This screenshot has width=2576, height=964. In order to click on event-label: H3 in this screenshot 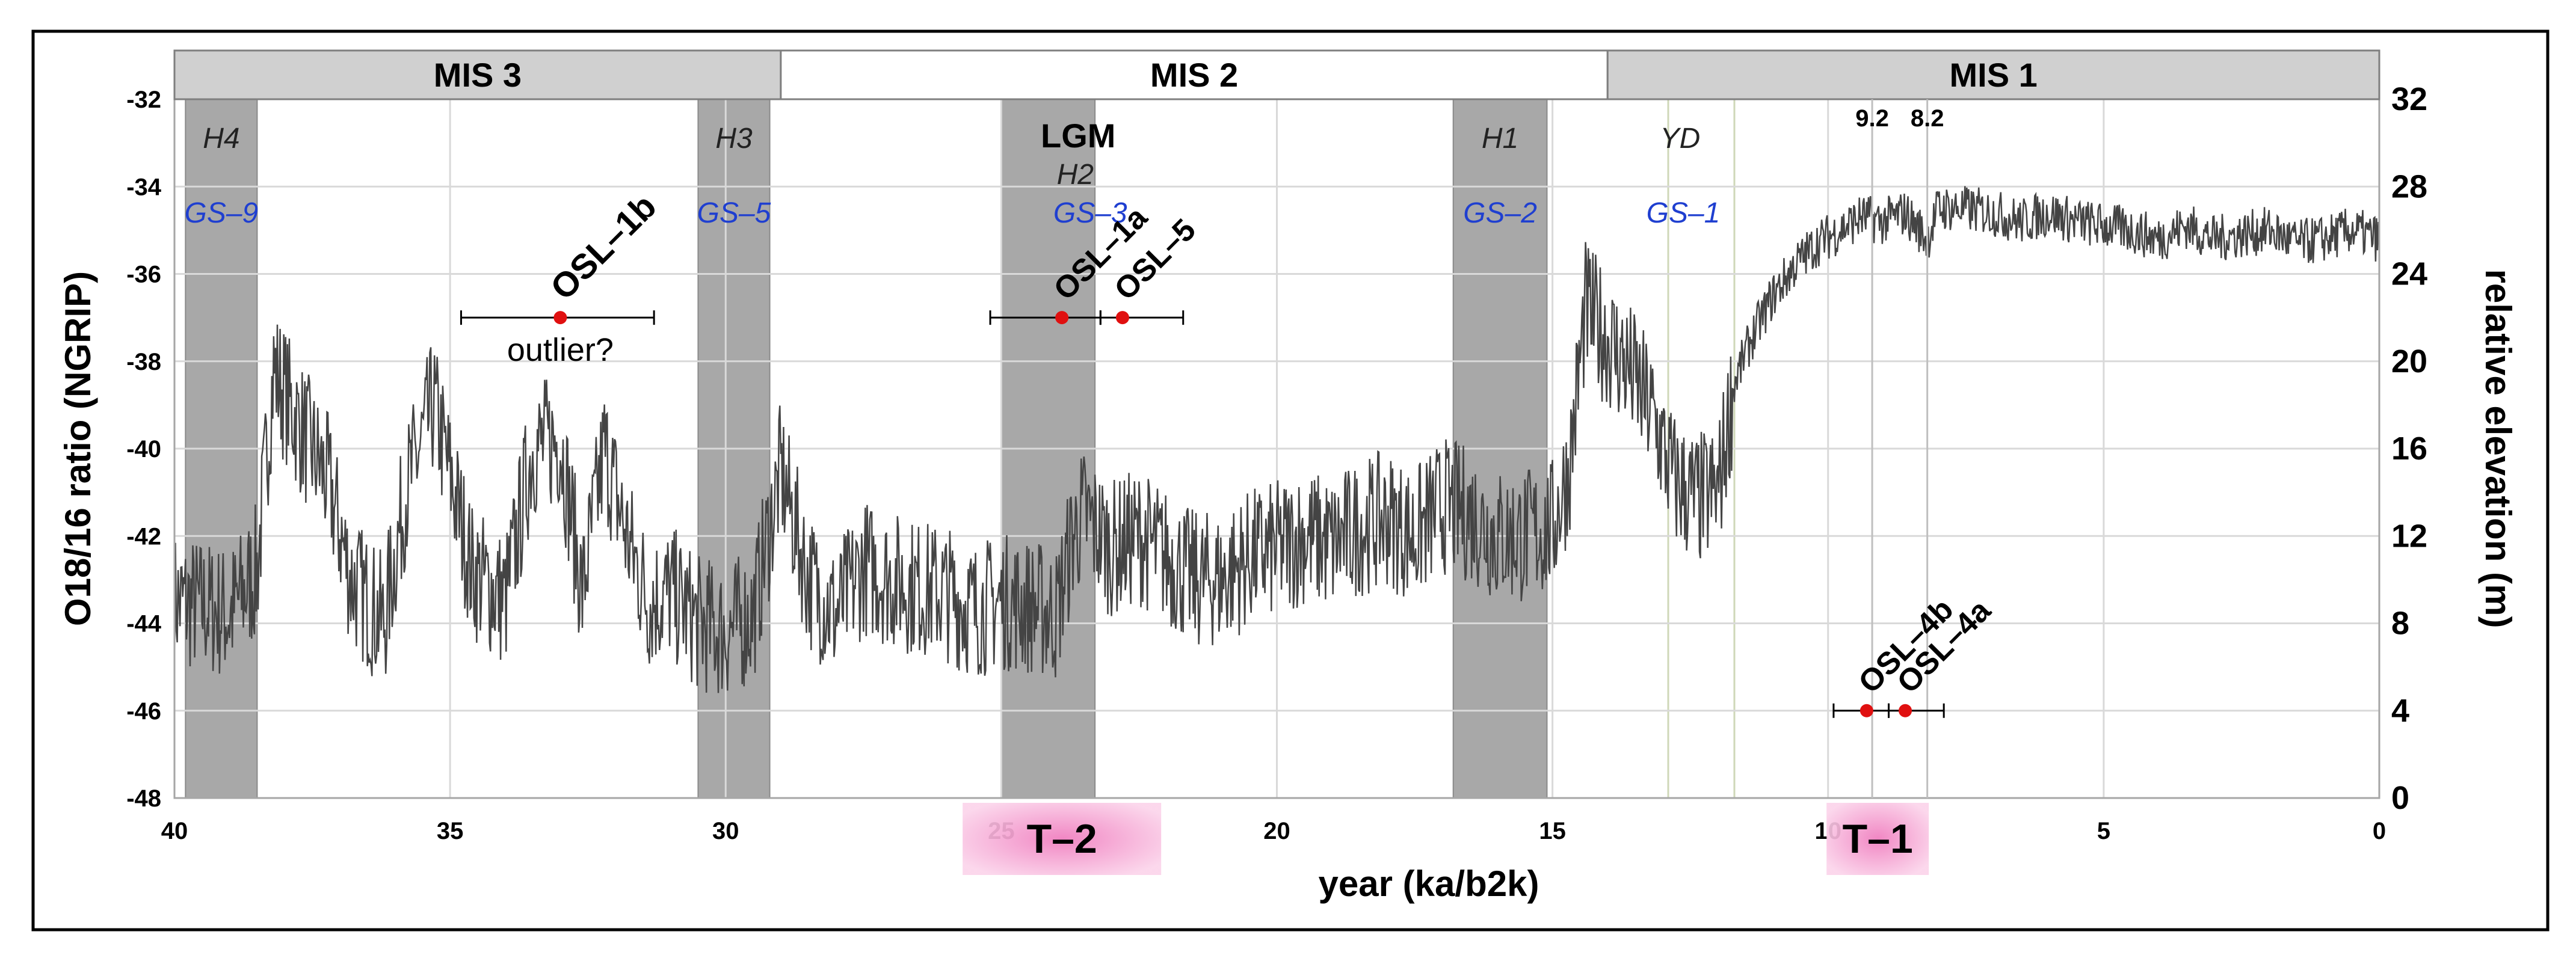, I will do `click(734, 139)`.